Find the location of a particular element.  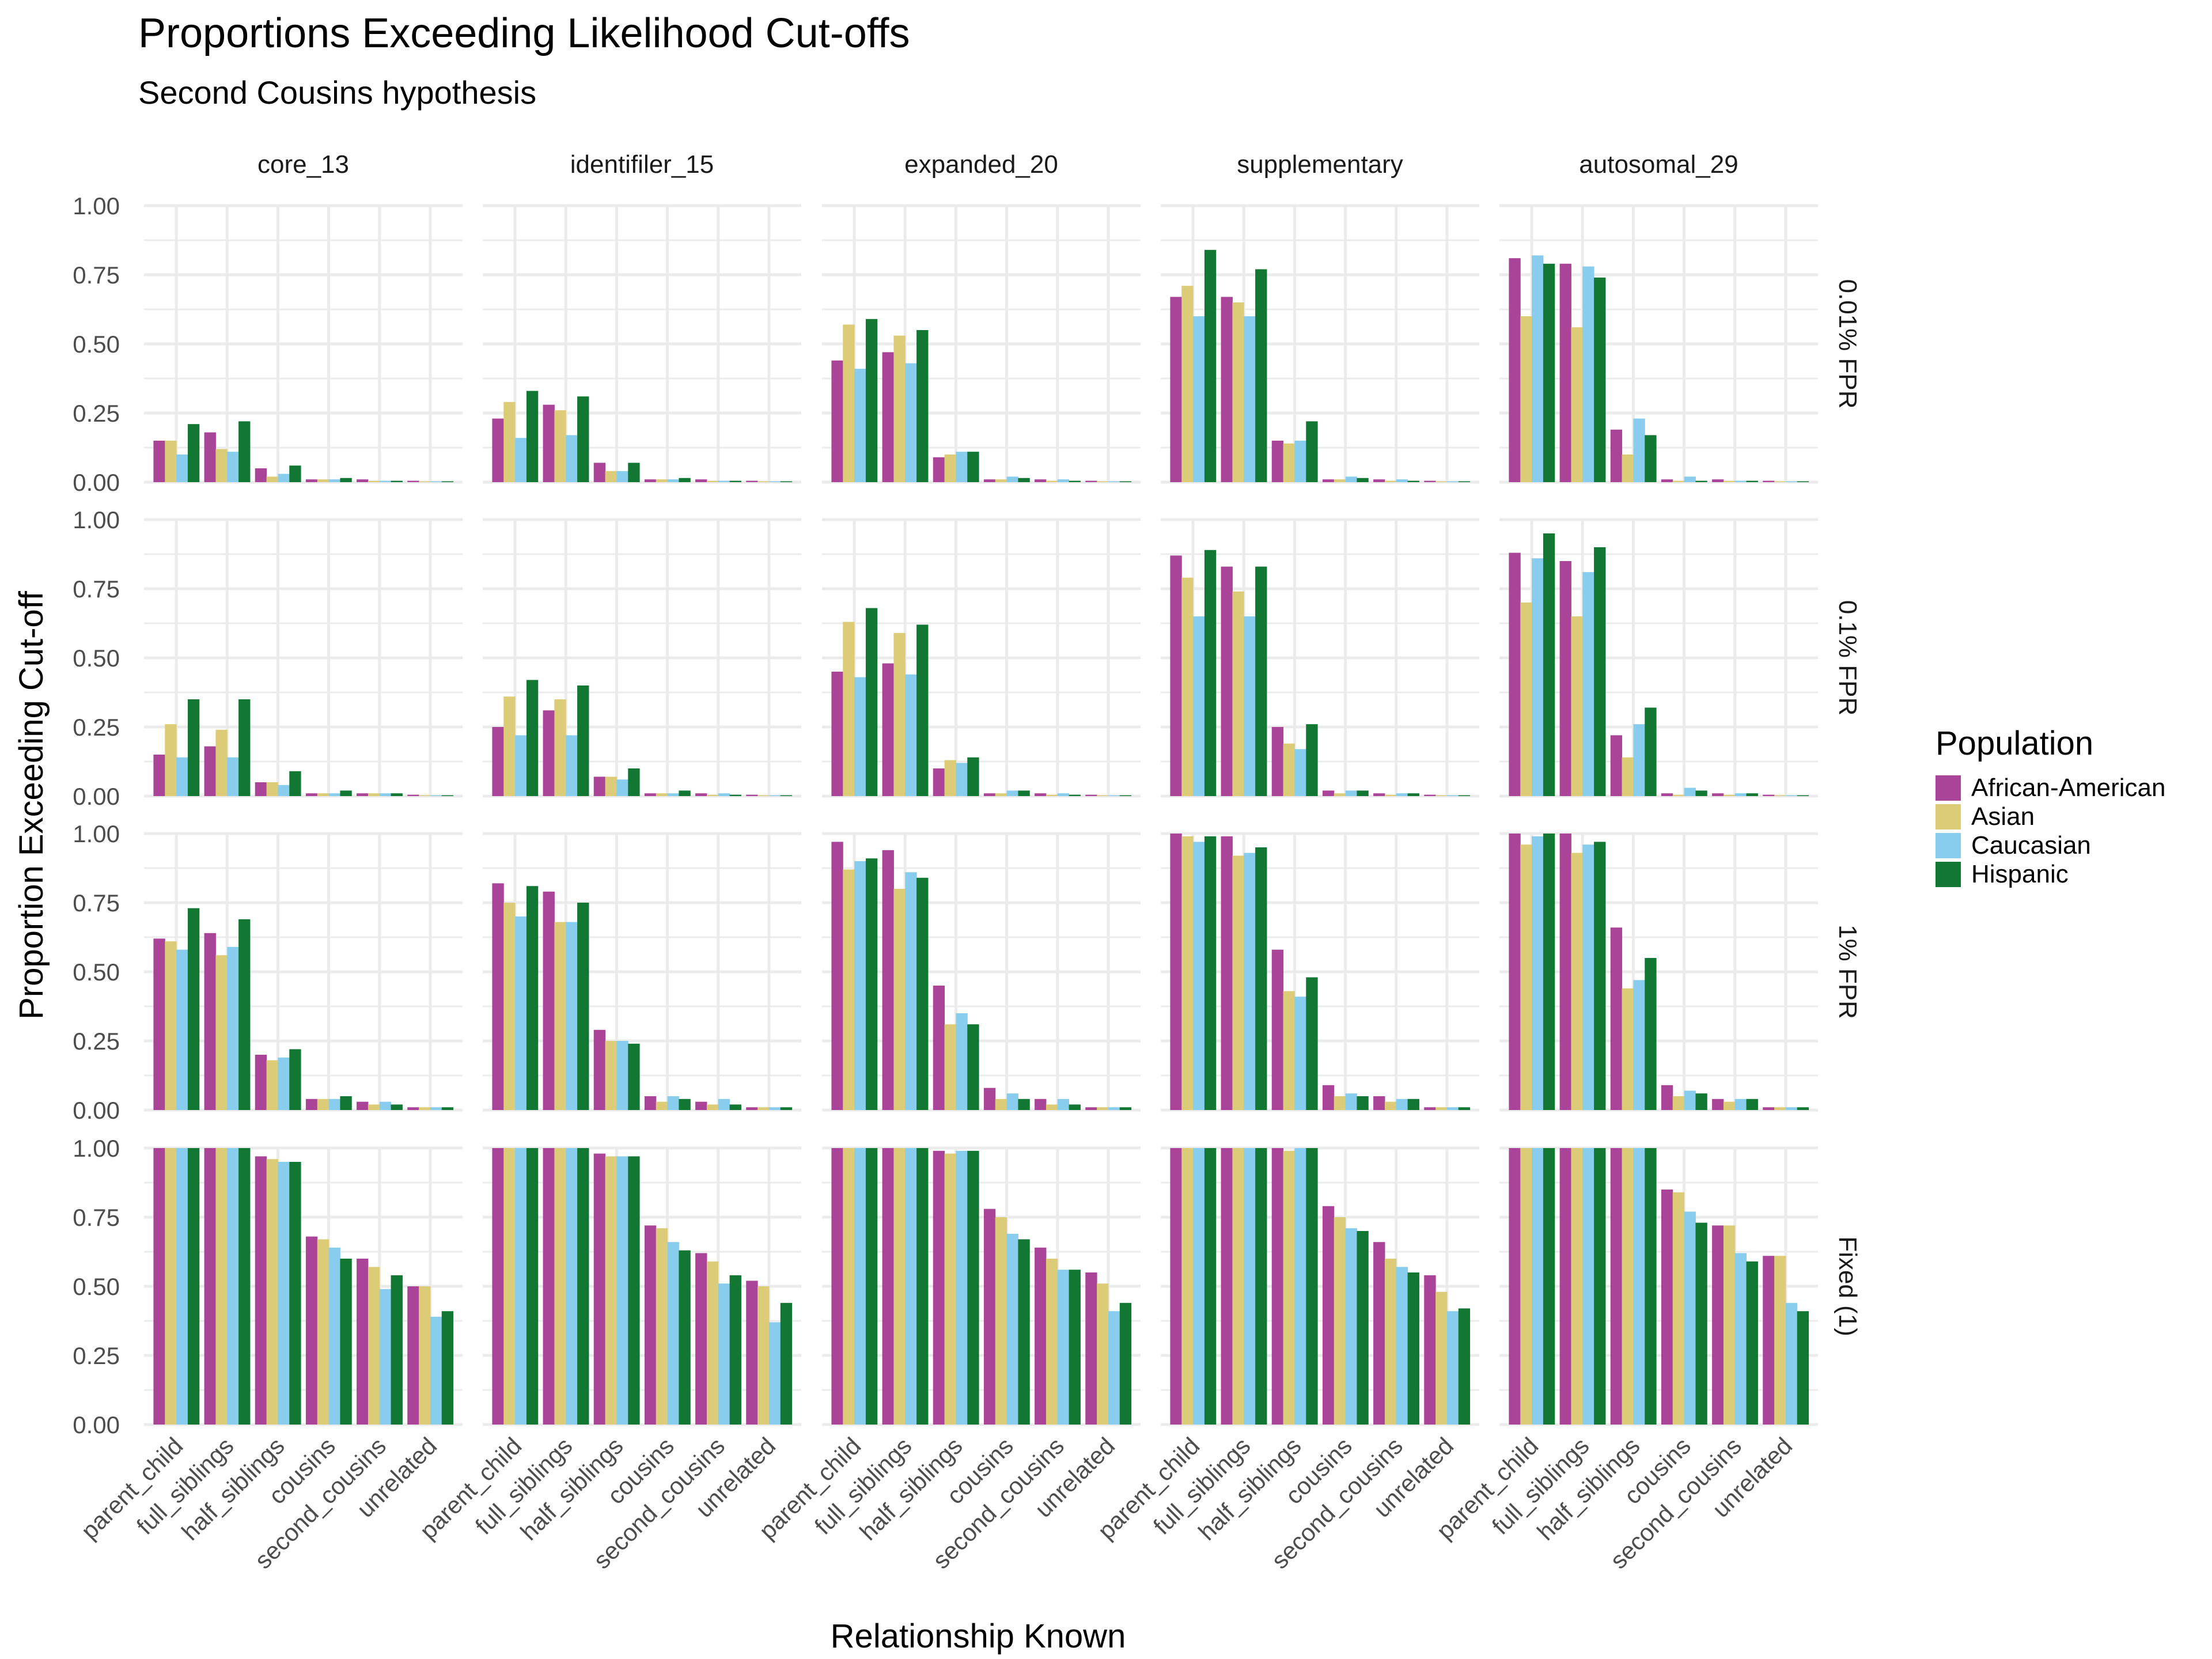

legend-key-Caucasian is located at coordinates (1948, 845).